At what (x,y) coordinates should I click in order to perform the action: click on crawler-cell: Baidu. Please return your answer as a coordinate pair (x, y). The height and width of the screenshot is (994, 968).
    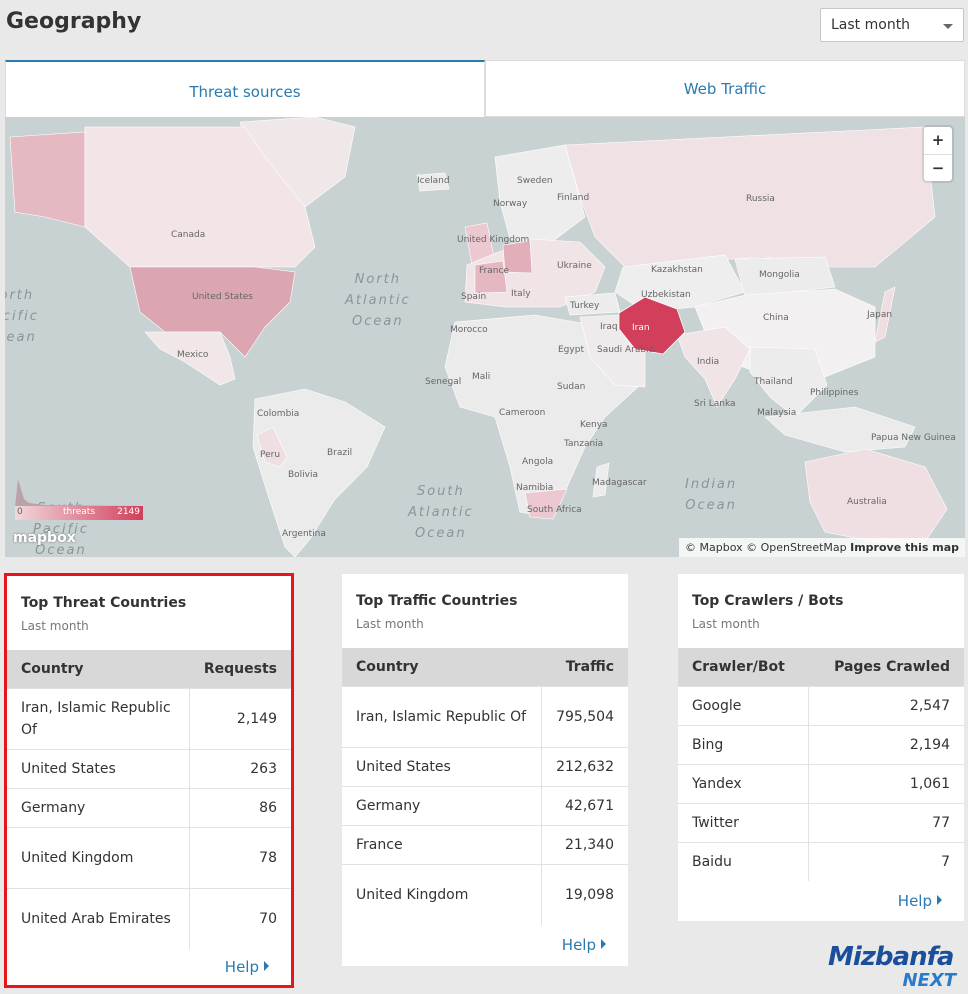
    Looking at the image, I should click on (743, 861).